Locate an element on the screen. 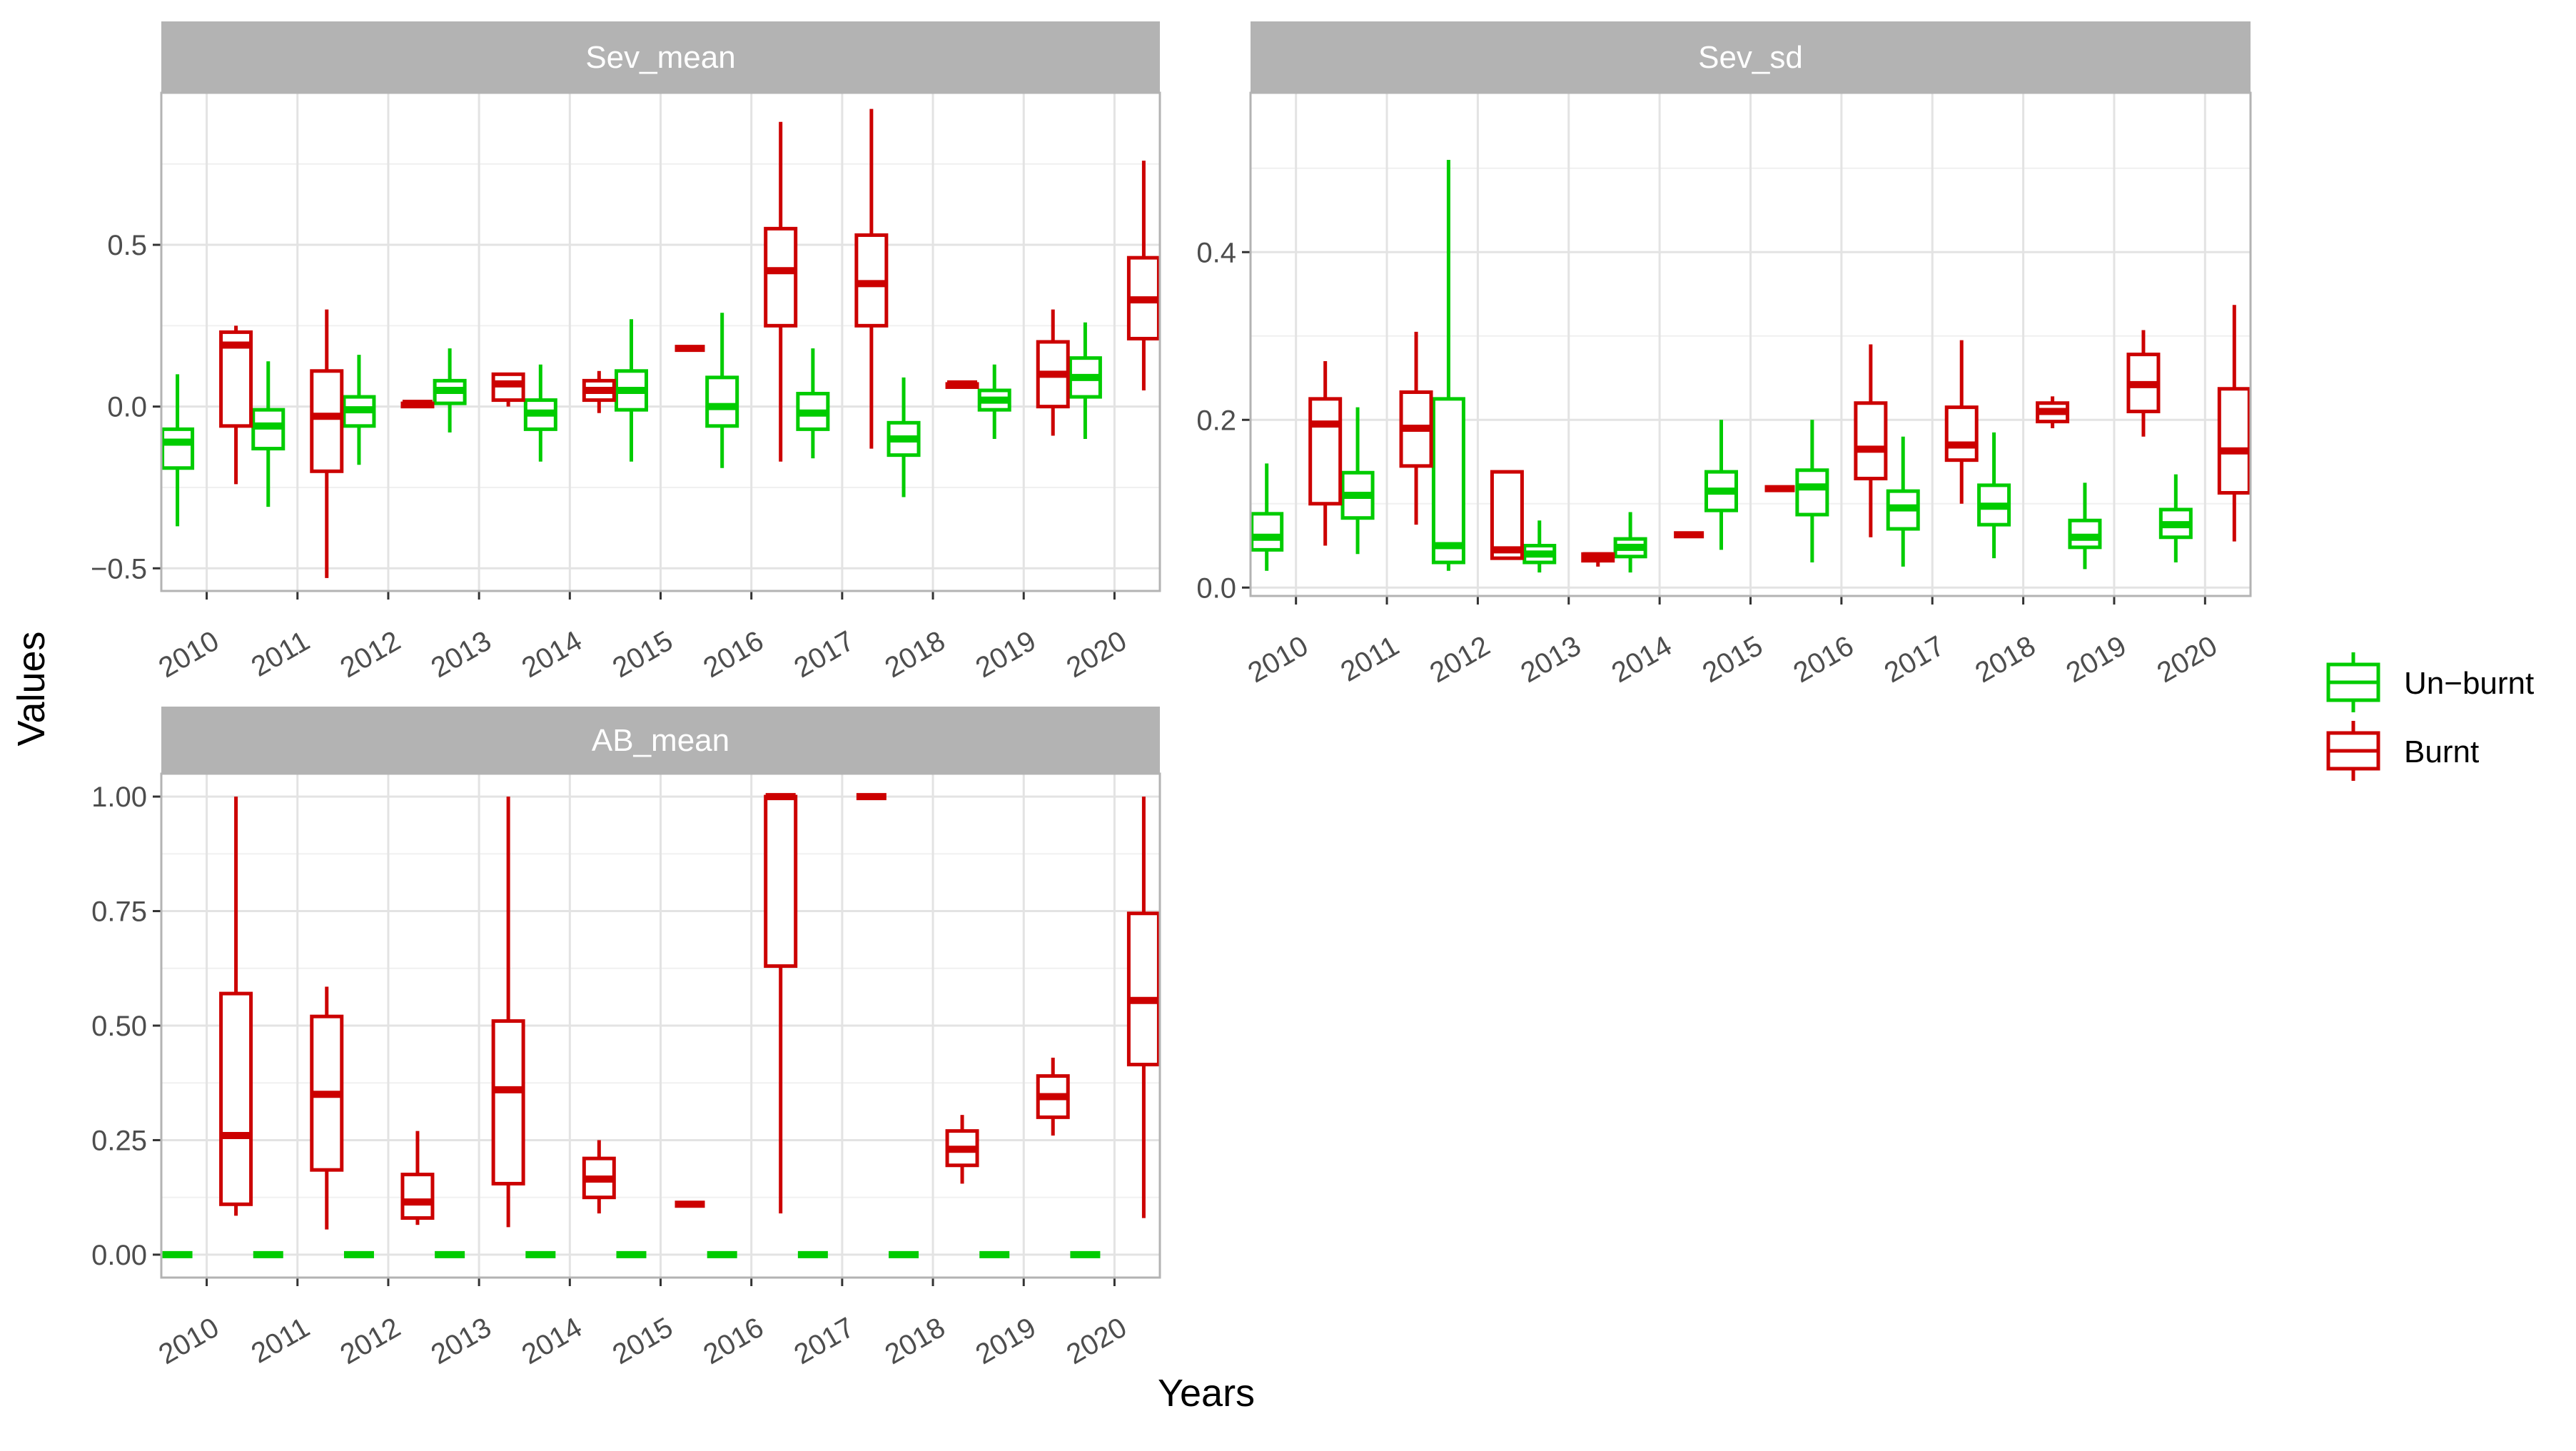 The height and width of the screenshot is (1451, 2576). facet-title: AB_mean is located at coordinates (660, 741).